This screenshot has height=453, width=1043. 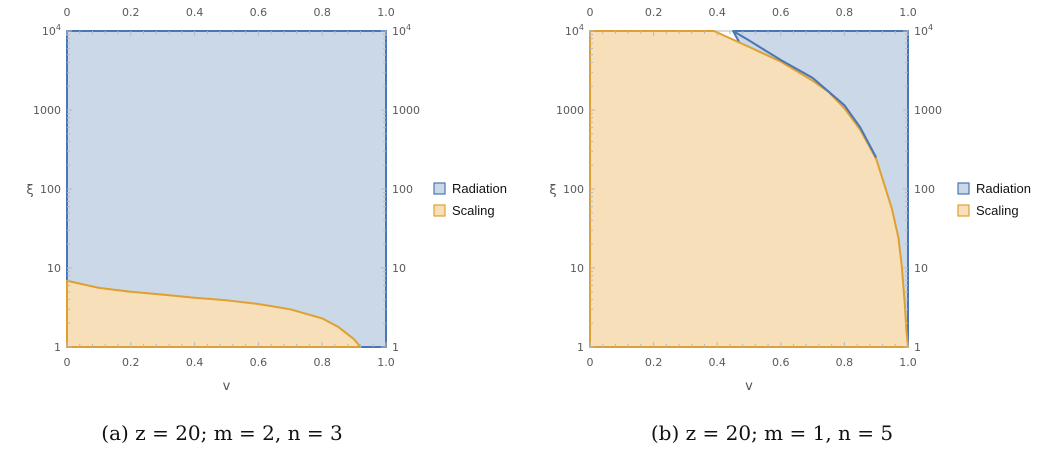 What do you see at coordinates (805, 94) in the screenshot?
I see `radiation-boundary-line` at bounding box center [805, 94].